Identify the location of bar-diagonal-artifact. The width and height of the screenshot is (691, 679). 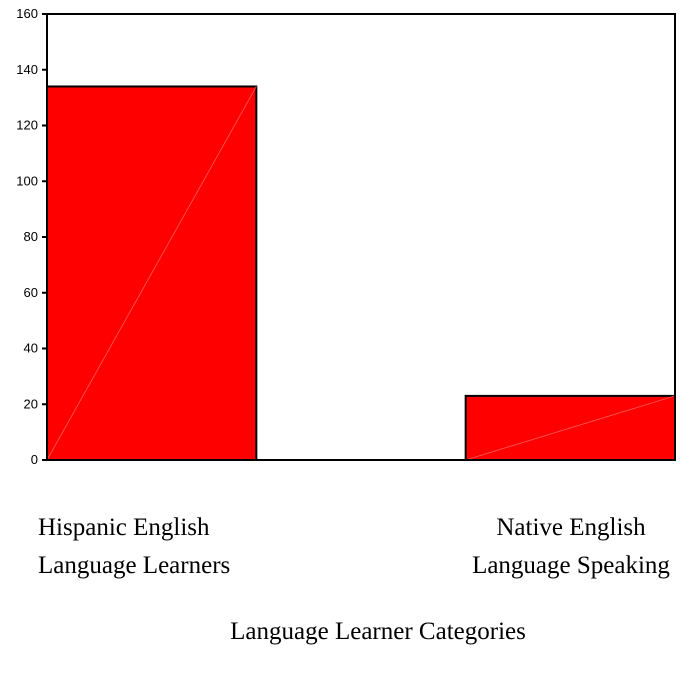
(570, 428).